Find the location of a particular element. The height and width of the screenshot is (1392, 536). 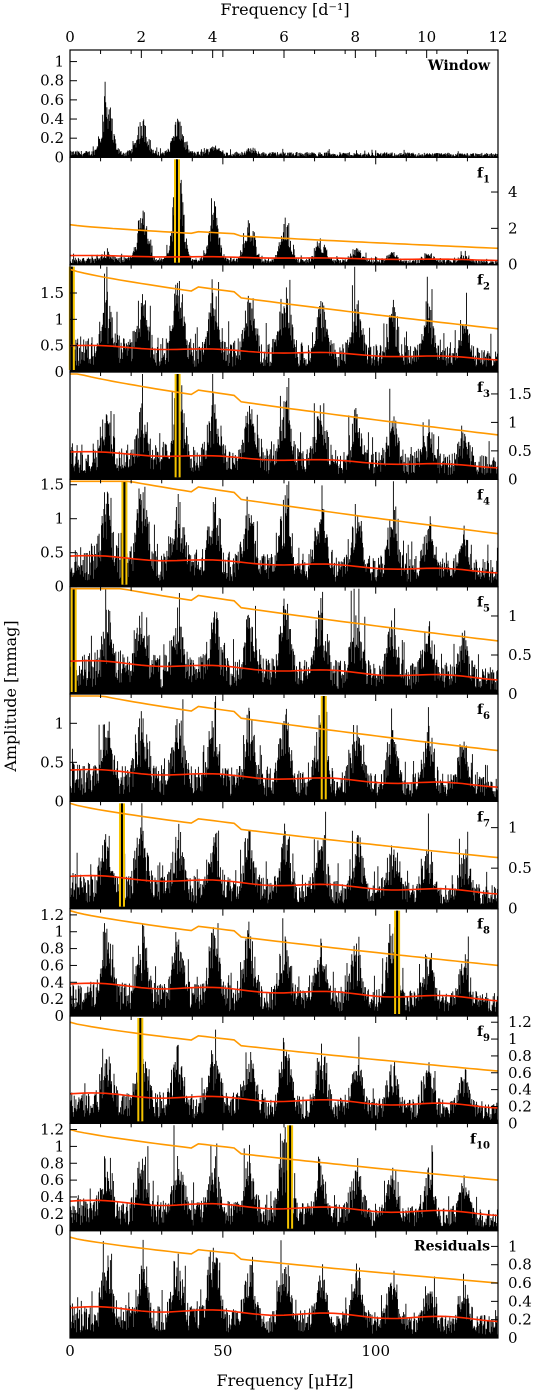

panel-label: Residuals is located at coordinates (452, 1247).